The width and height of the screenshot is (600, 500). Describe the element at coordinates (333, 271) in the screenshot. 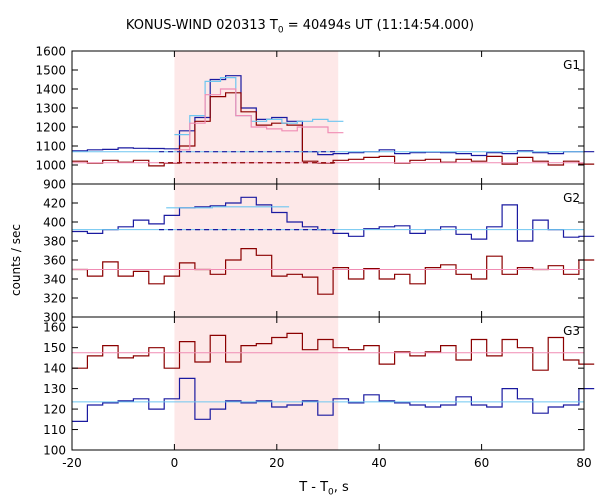

I see `g2-red-step-series` at that location.